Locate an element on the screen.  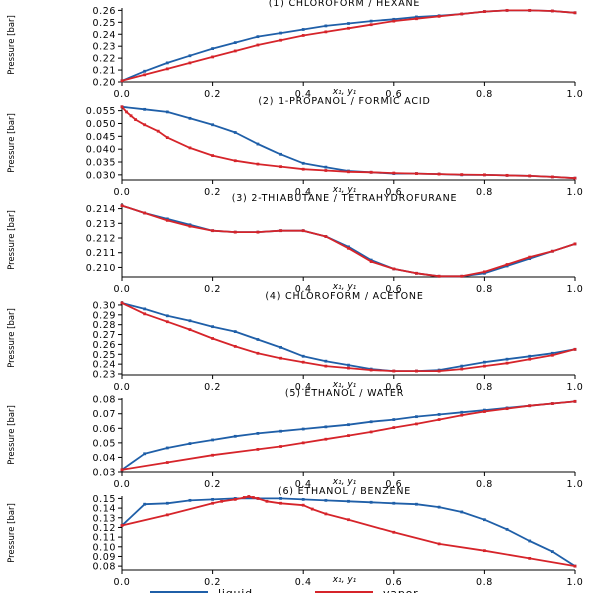
legend-vapor-label: vapor is located at coordinates (401, 590).